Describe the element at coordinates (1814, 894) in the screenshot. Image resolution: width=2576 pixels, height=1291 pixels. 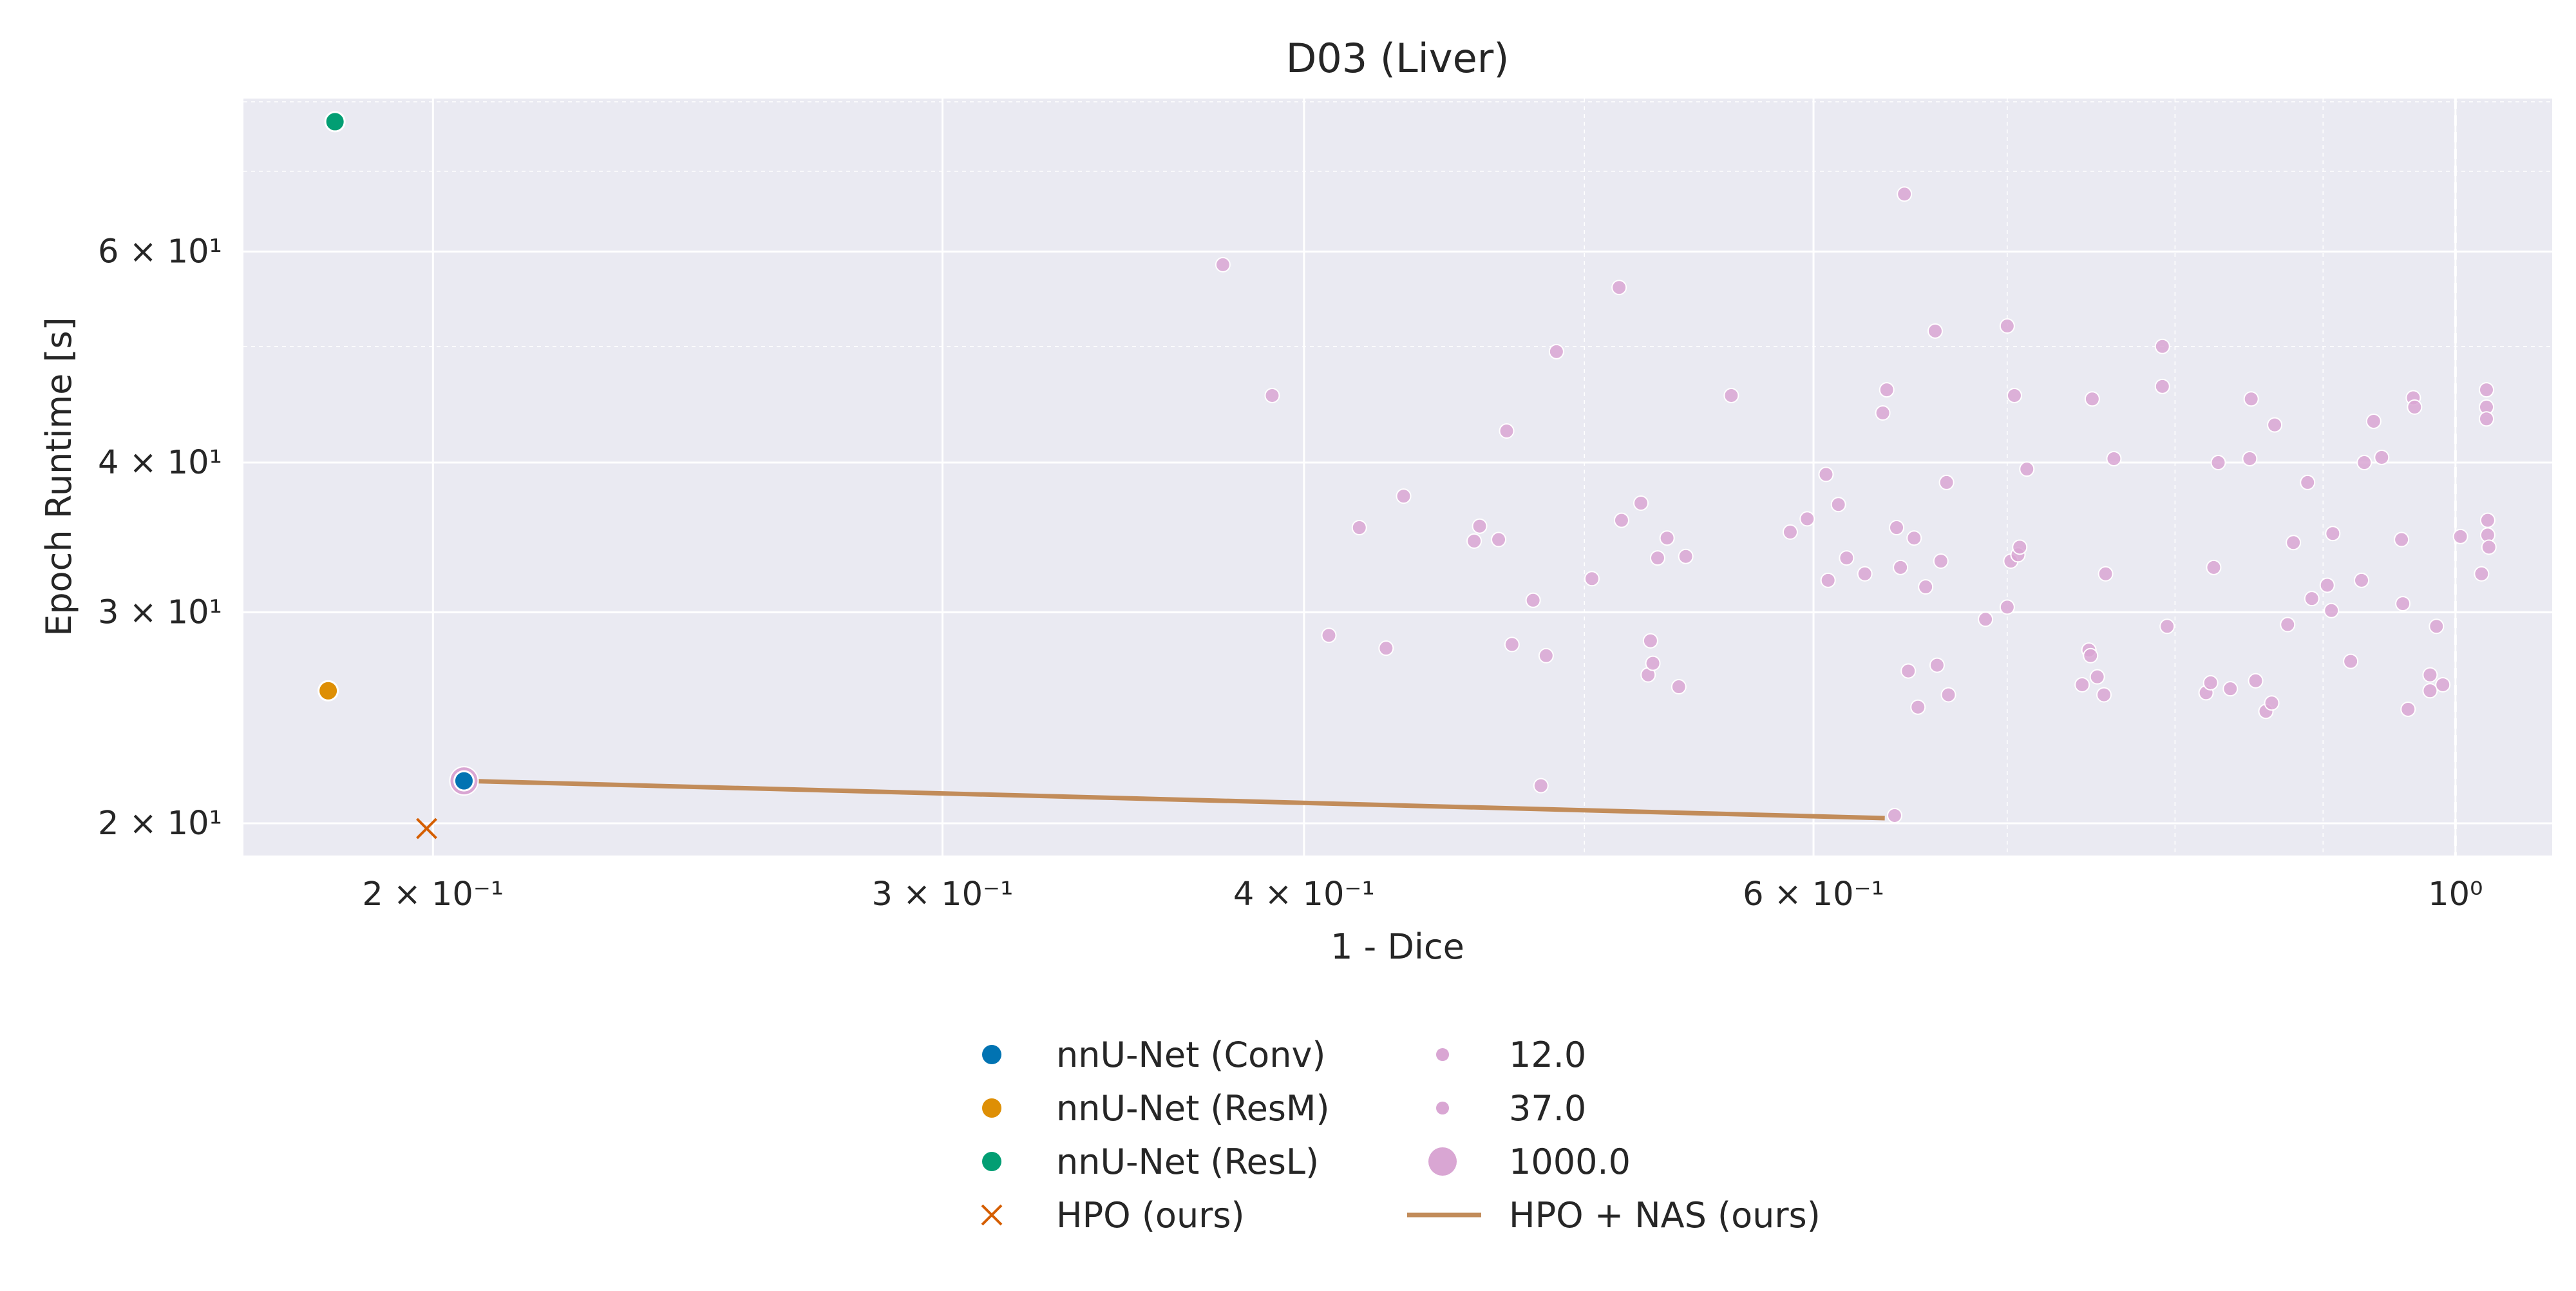
I see `x-tick-label: 6 × 10⁻¹` at that location.